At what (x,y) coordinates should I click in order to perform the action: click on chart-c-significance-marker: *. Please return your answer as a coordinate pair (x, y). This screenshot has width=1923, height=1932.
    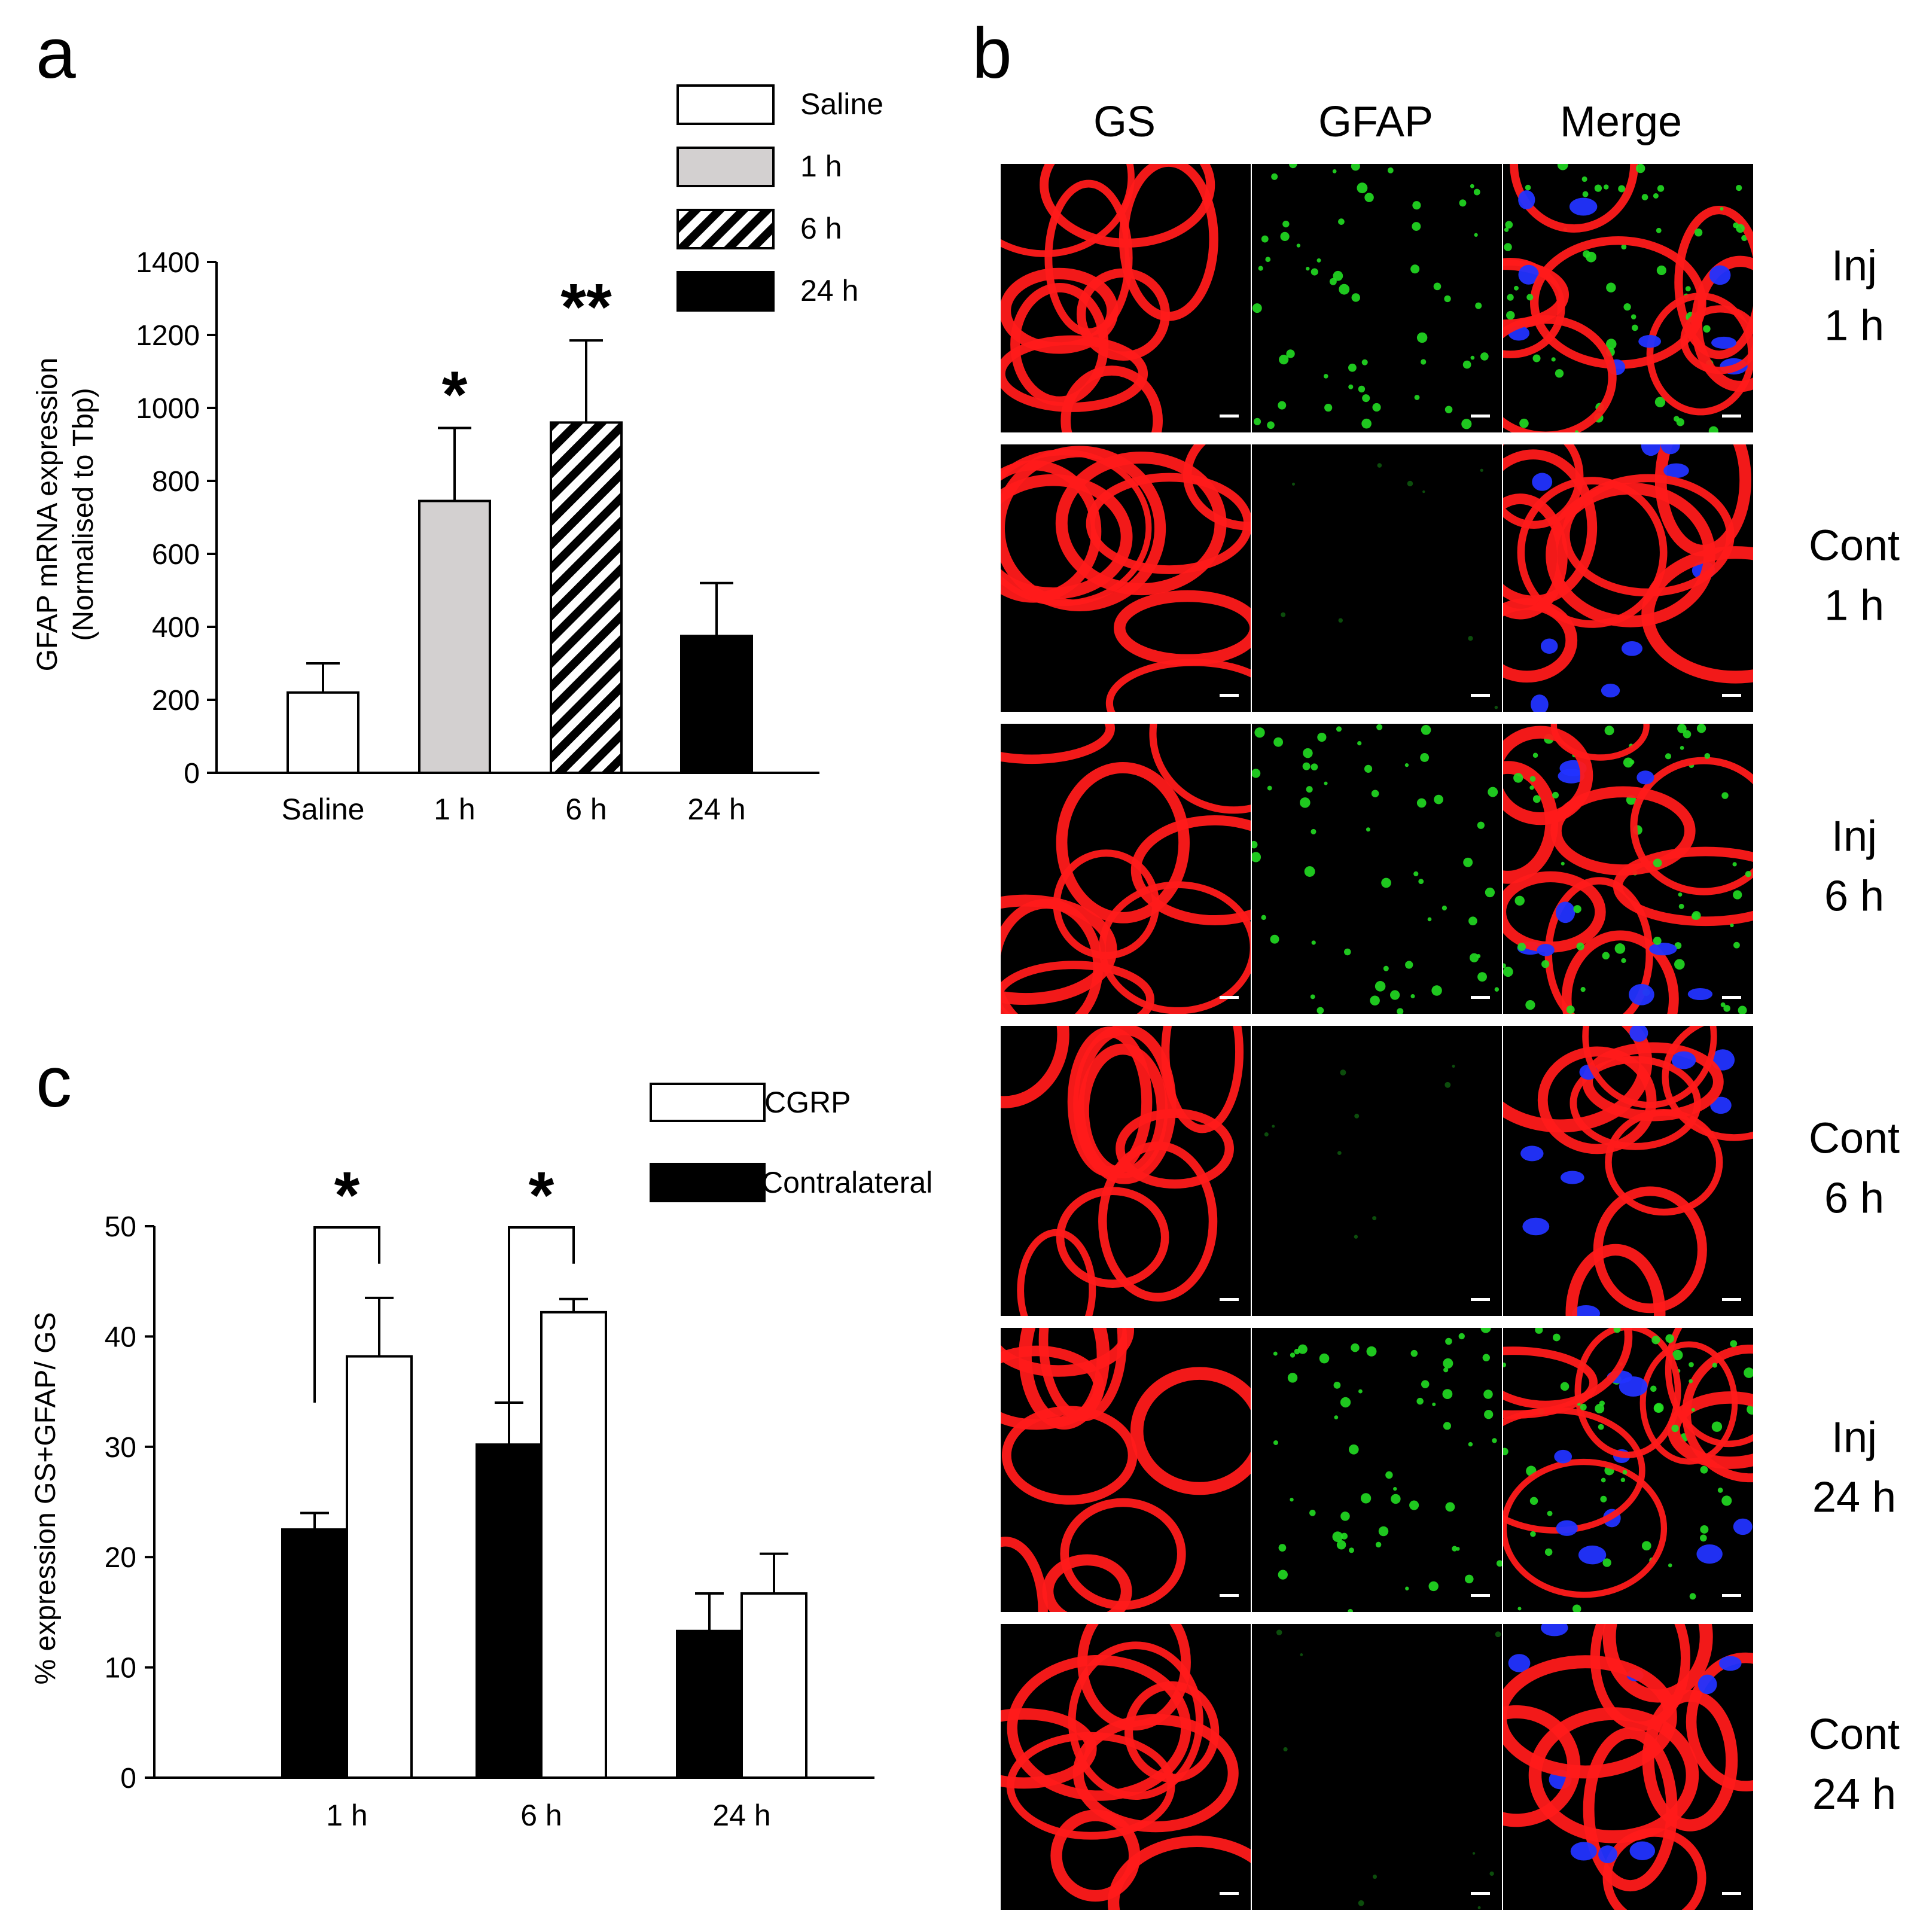
    Looking at the image, I should click on (347, 1195).